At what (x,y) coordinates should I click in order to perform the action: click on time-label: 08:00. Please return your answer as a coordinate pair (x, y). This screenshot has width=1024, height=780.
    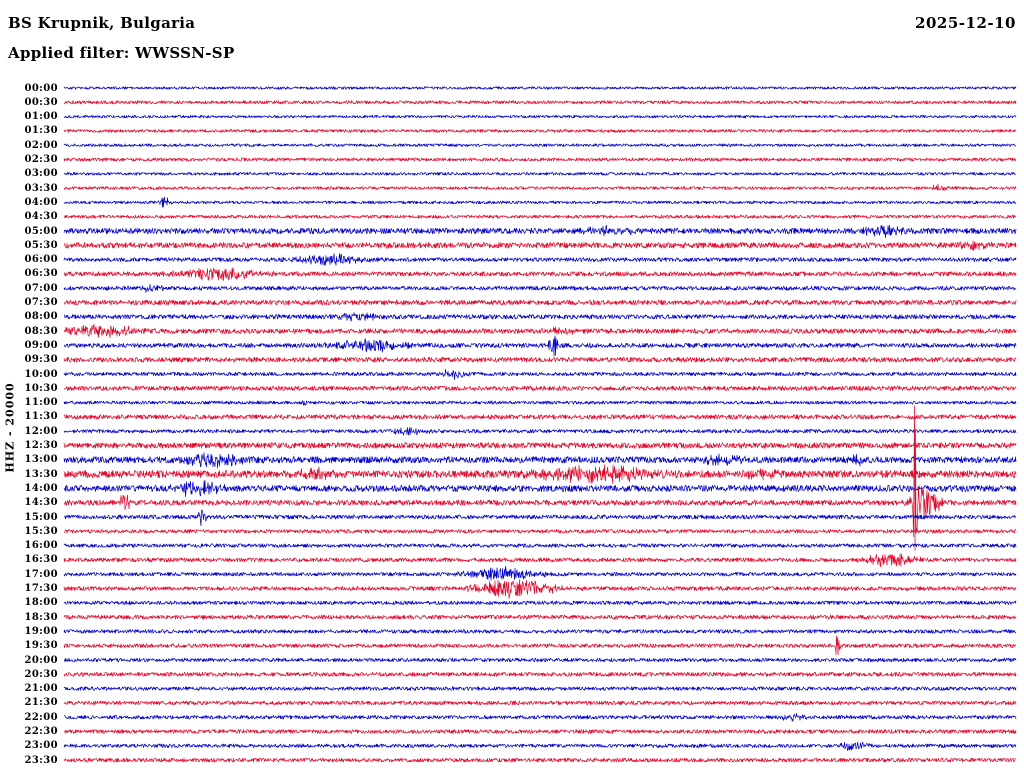
    Looking at the image, I should click on (41, 317).